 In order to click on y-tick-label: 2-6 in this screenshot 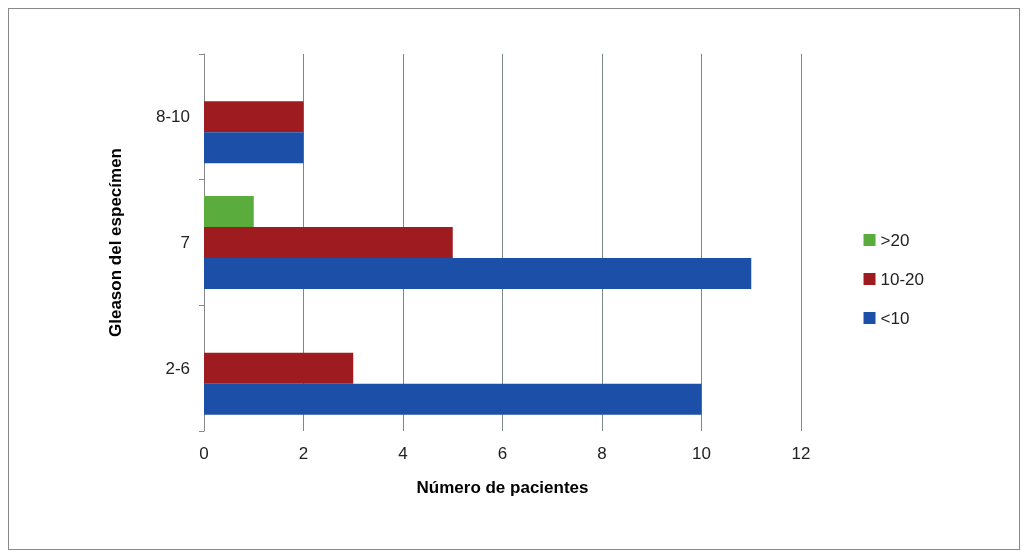, I will do `click(177, 368)`.